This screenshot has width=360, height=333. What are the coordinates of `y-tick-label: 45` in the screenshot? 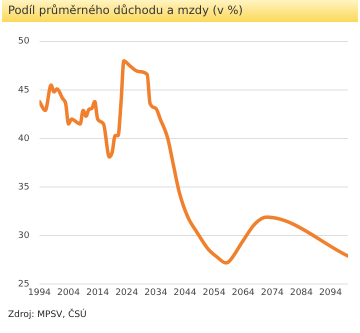 It's located at (24, 90).